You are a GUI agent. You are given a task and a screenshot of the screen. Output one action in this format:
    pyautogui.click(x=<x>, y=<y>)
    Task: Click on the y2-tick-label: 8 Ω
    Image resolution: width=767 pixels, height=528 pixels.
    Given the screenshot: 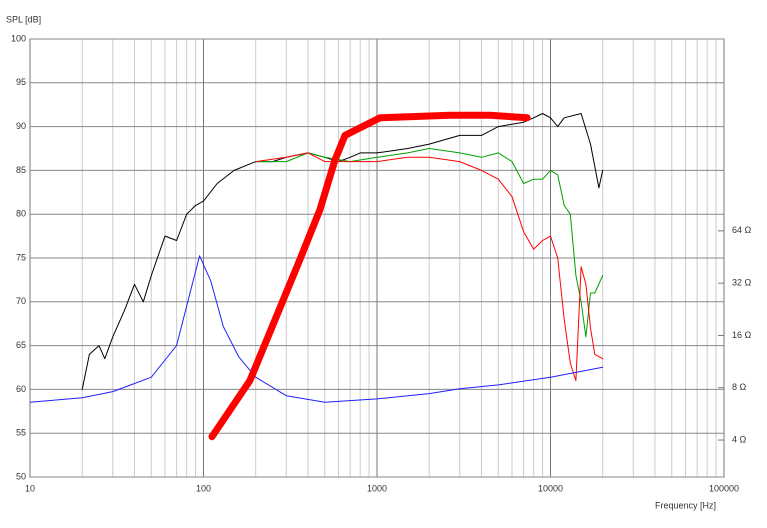 What is the action you would take?
    pyautogui.click(x=739, y=387)
    